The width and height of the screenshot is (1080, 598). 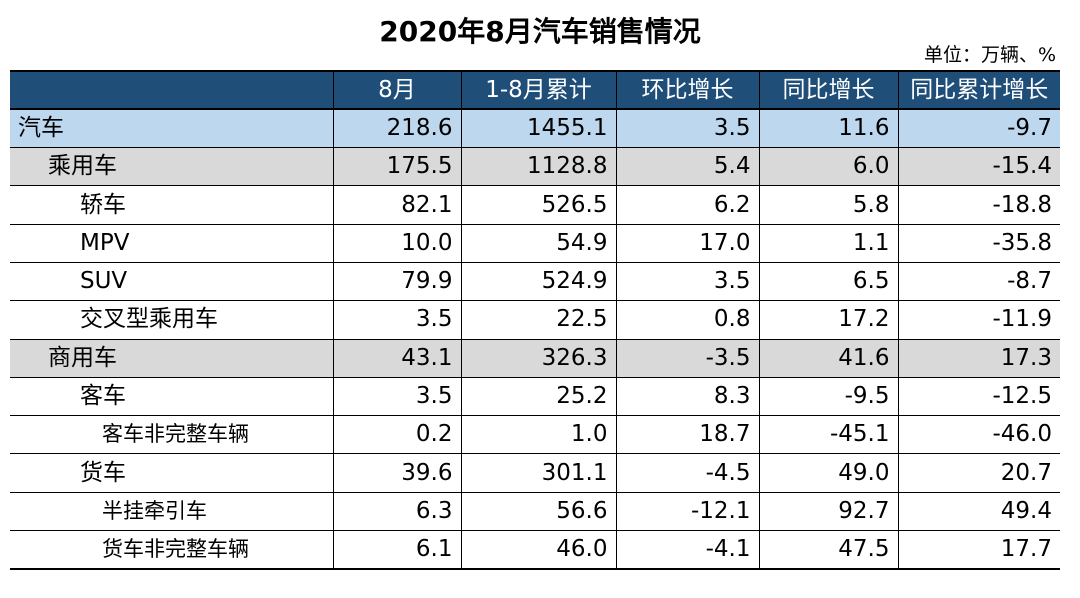 I want to click on cell-yoy-growth: 11.6, so click(x=829, y=129).